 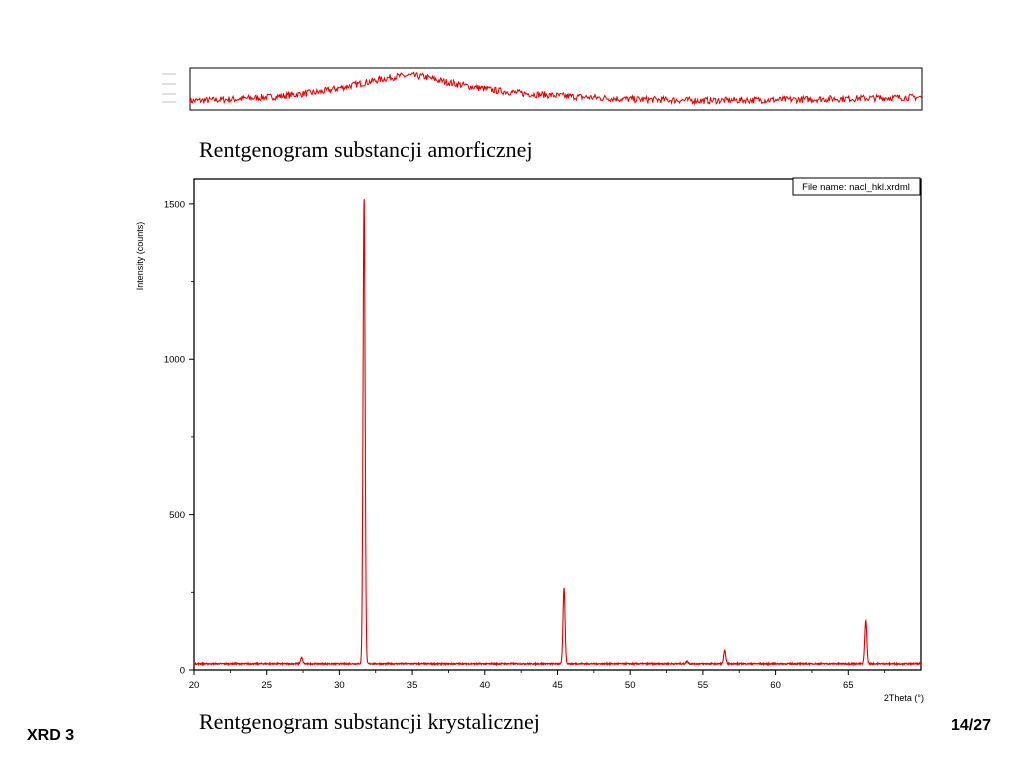 I want to click on footer-title: XRD 3, so click(x=51, y=735).